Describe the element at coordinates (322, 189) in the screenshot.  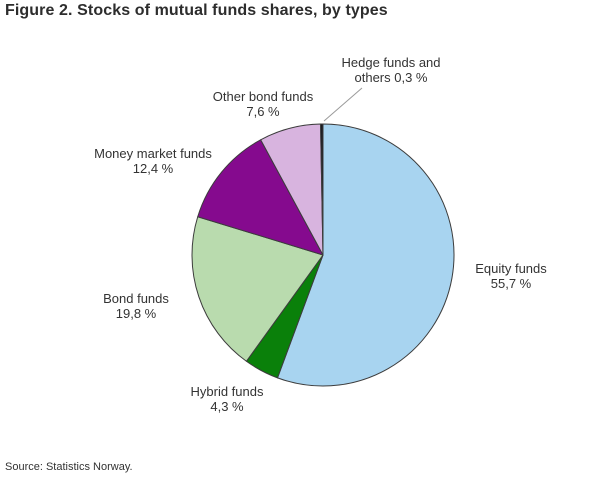
I see `pie-slice-hedge-funds-and-others` at that location.